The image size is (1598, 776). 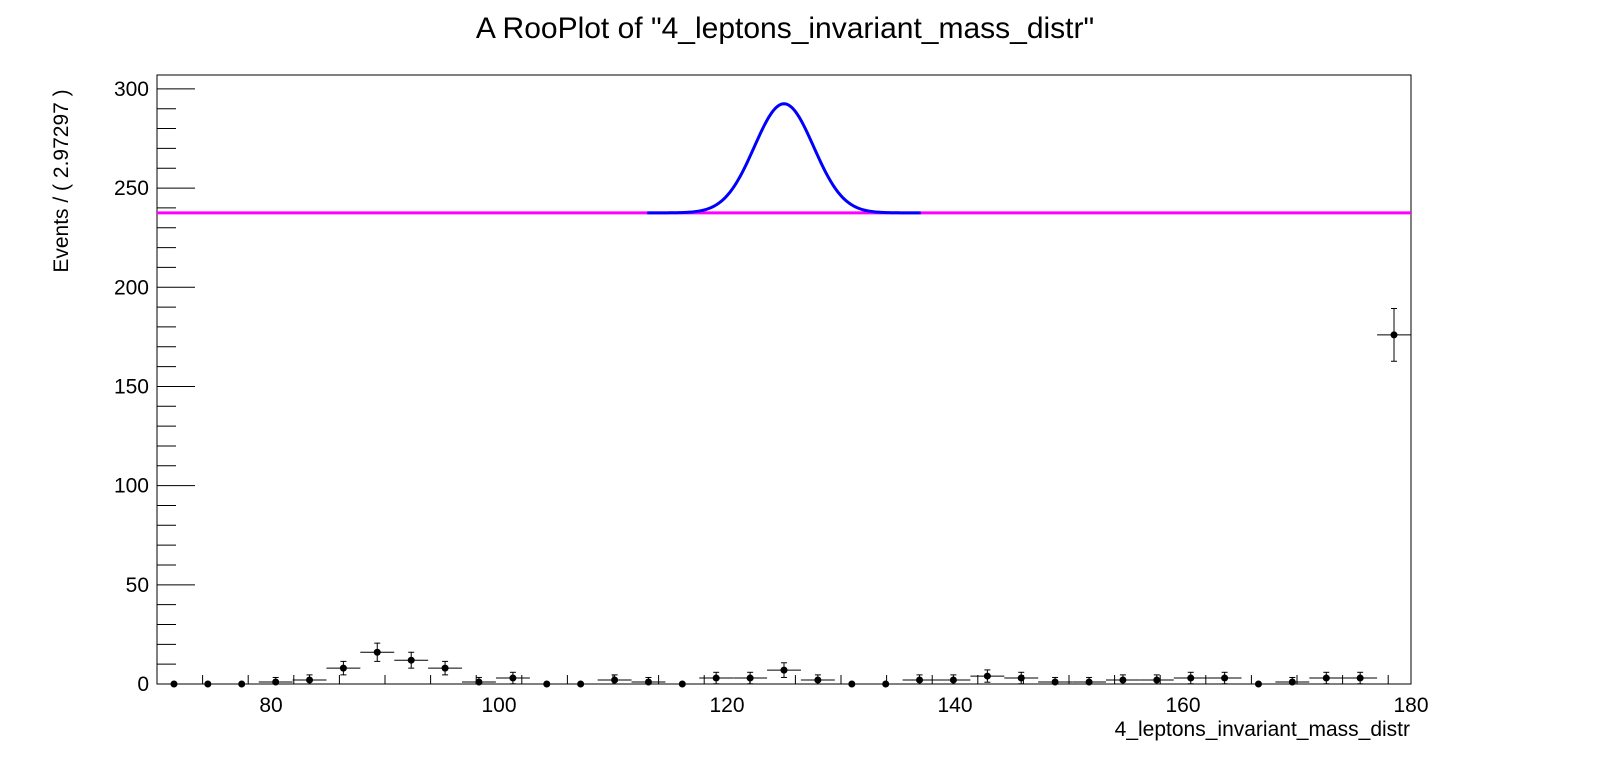 I want to click on y-tick-label: 50, so click(x=137, y=585).